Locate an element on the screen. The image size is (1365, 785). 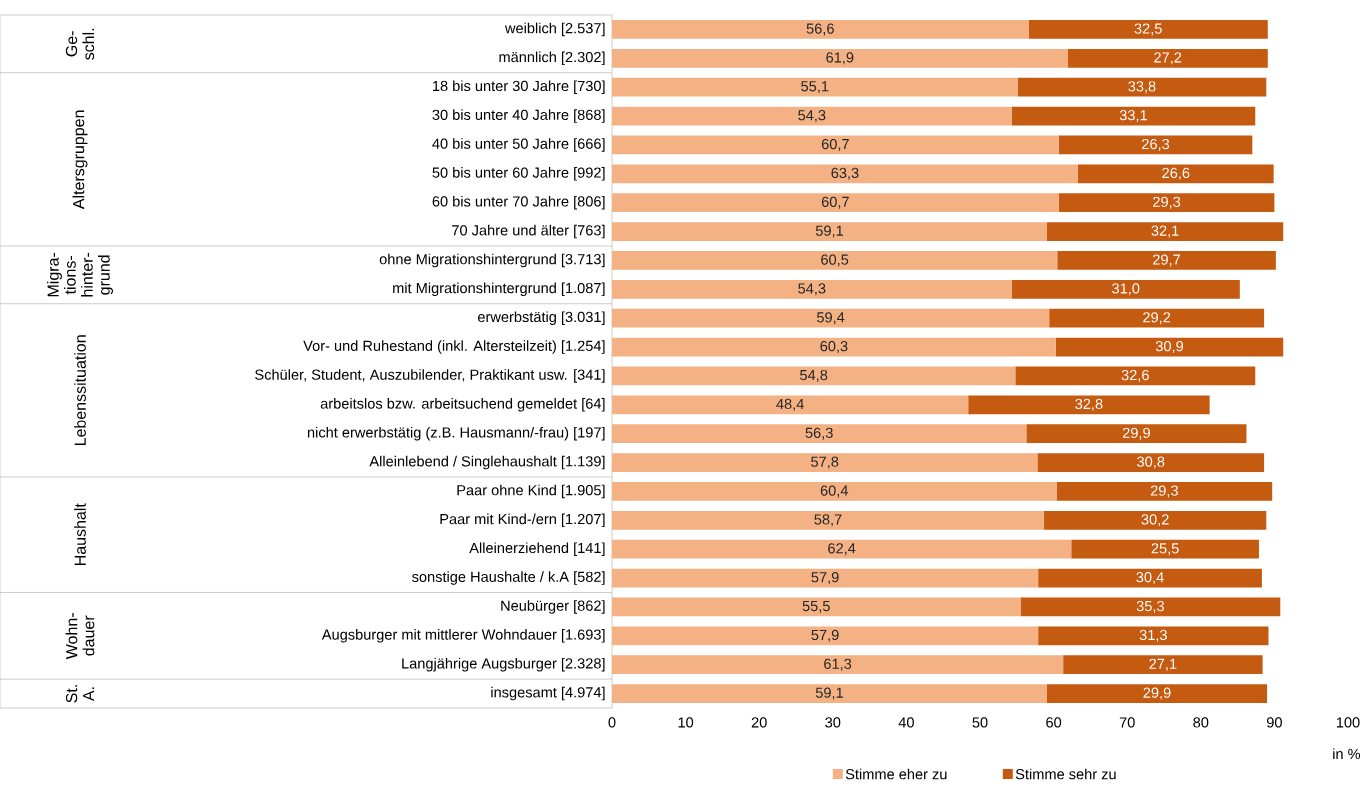
x-tick-label: 0 is located at coordinates (612, 722).